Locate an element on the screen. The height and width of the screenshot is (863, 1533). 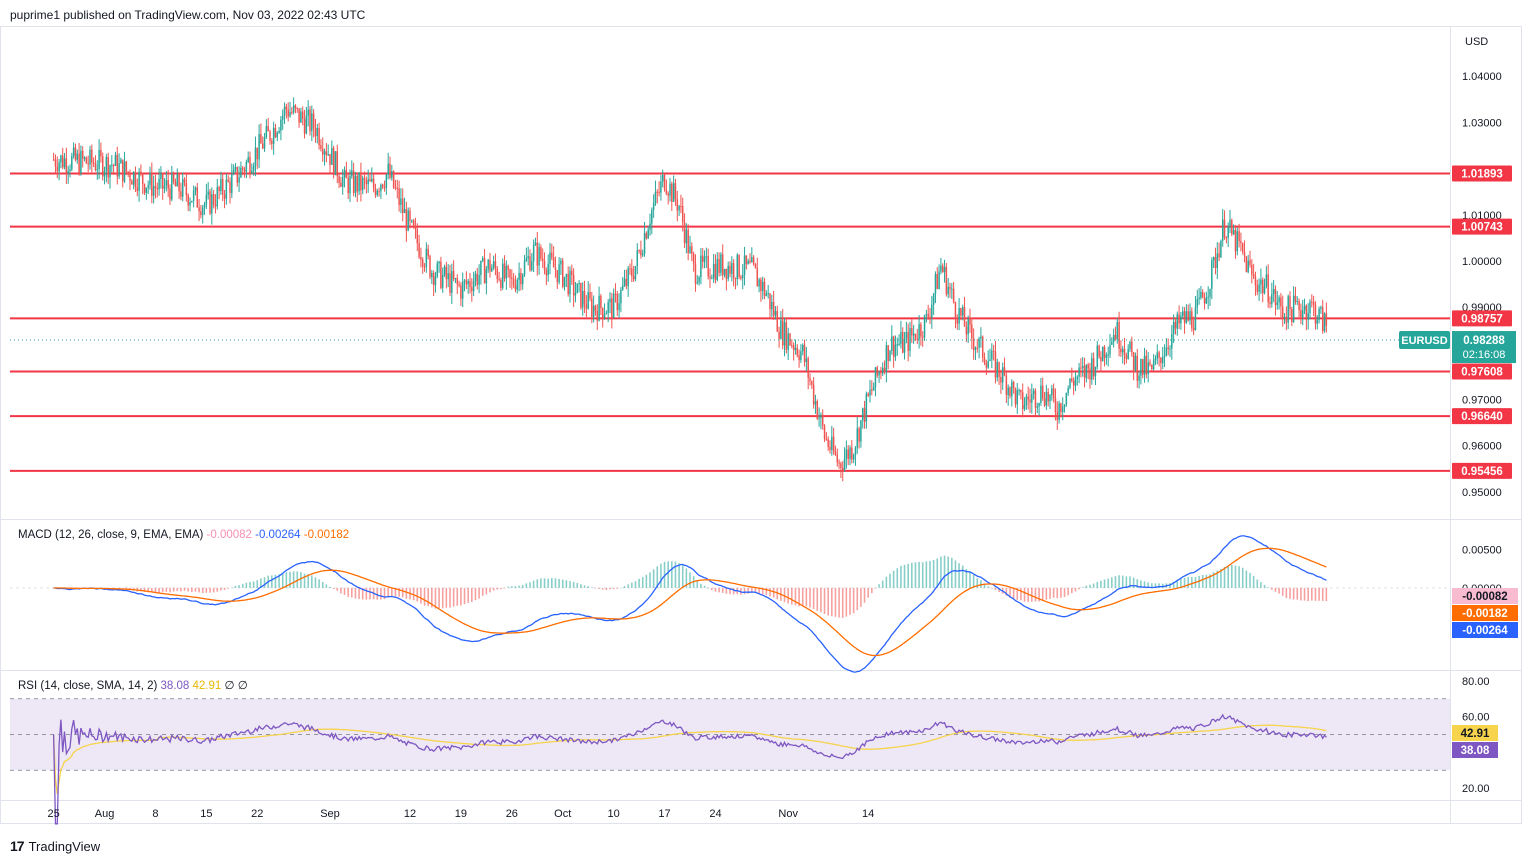
time-tick-label: 24 is located at coordinates (715, 814).